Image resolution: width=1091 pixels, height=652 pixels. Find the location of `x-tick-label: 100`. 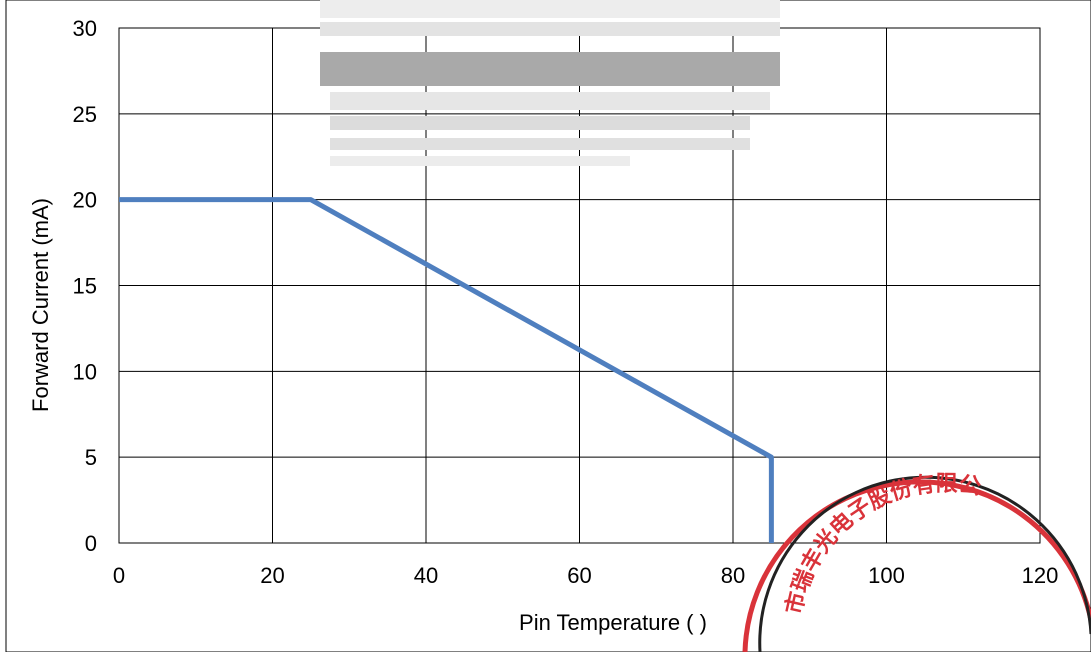

x-tick-label: 100 is located at coordinates (886, 575).